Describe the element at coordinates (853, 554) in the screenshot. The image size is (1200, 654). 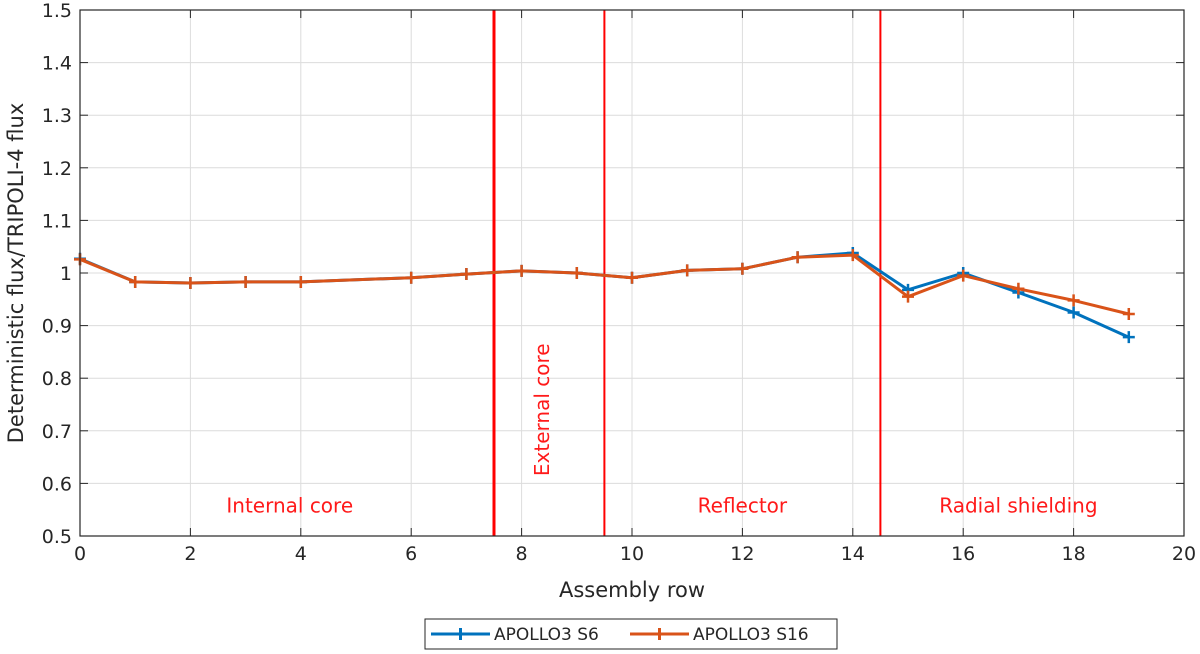
I see `x-tick-label: 14` at that location.